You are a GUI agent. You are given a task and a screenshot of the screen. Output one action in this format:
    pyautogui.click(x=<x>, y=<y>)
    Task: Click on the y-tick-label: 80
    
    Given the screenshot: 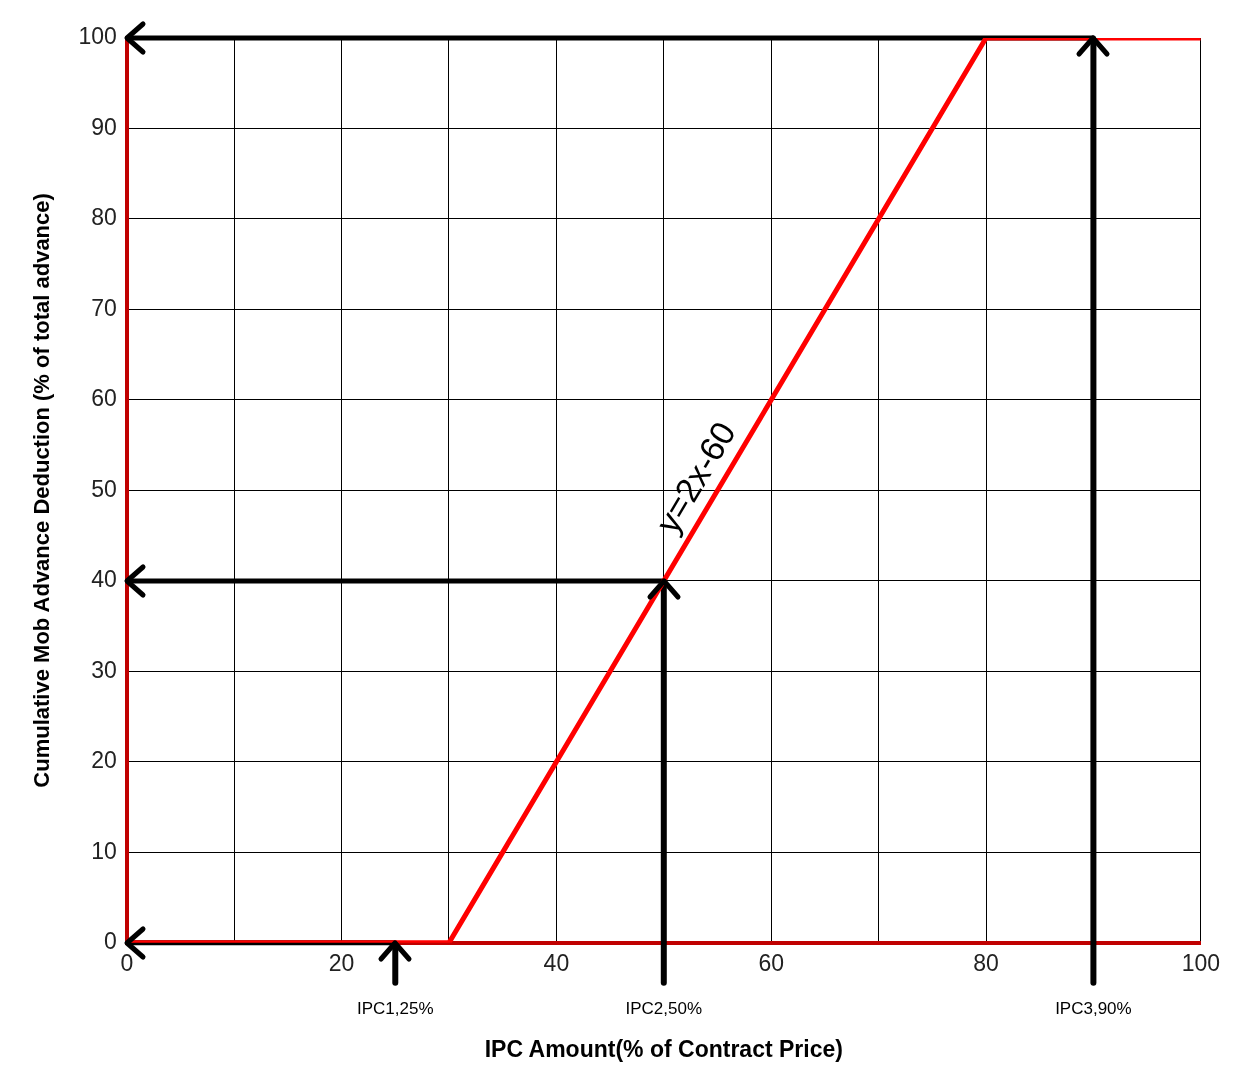 What is the action you would take?
    pyautogui.click(x=104, y=217)
    